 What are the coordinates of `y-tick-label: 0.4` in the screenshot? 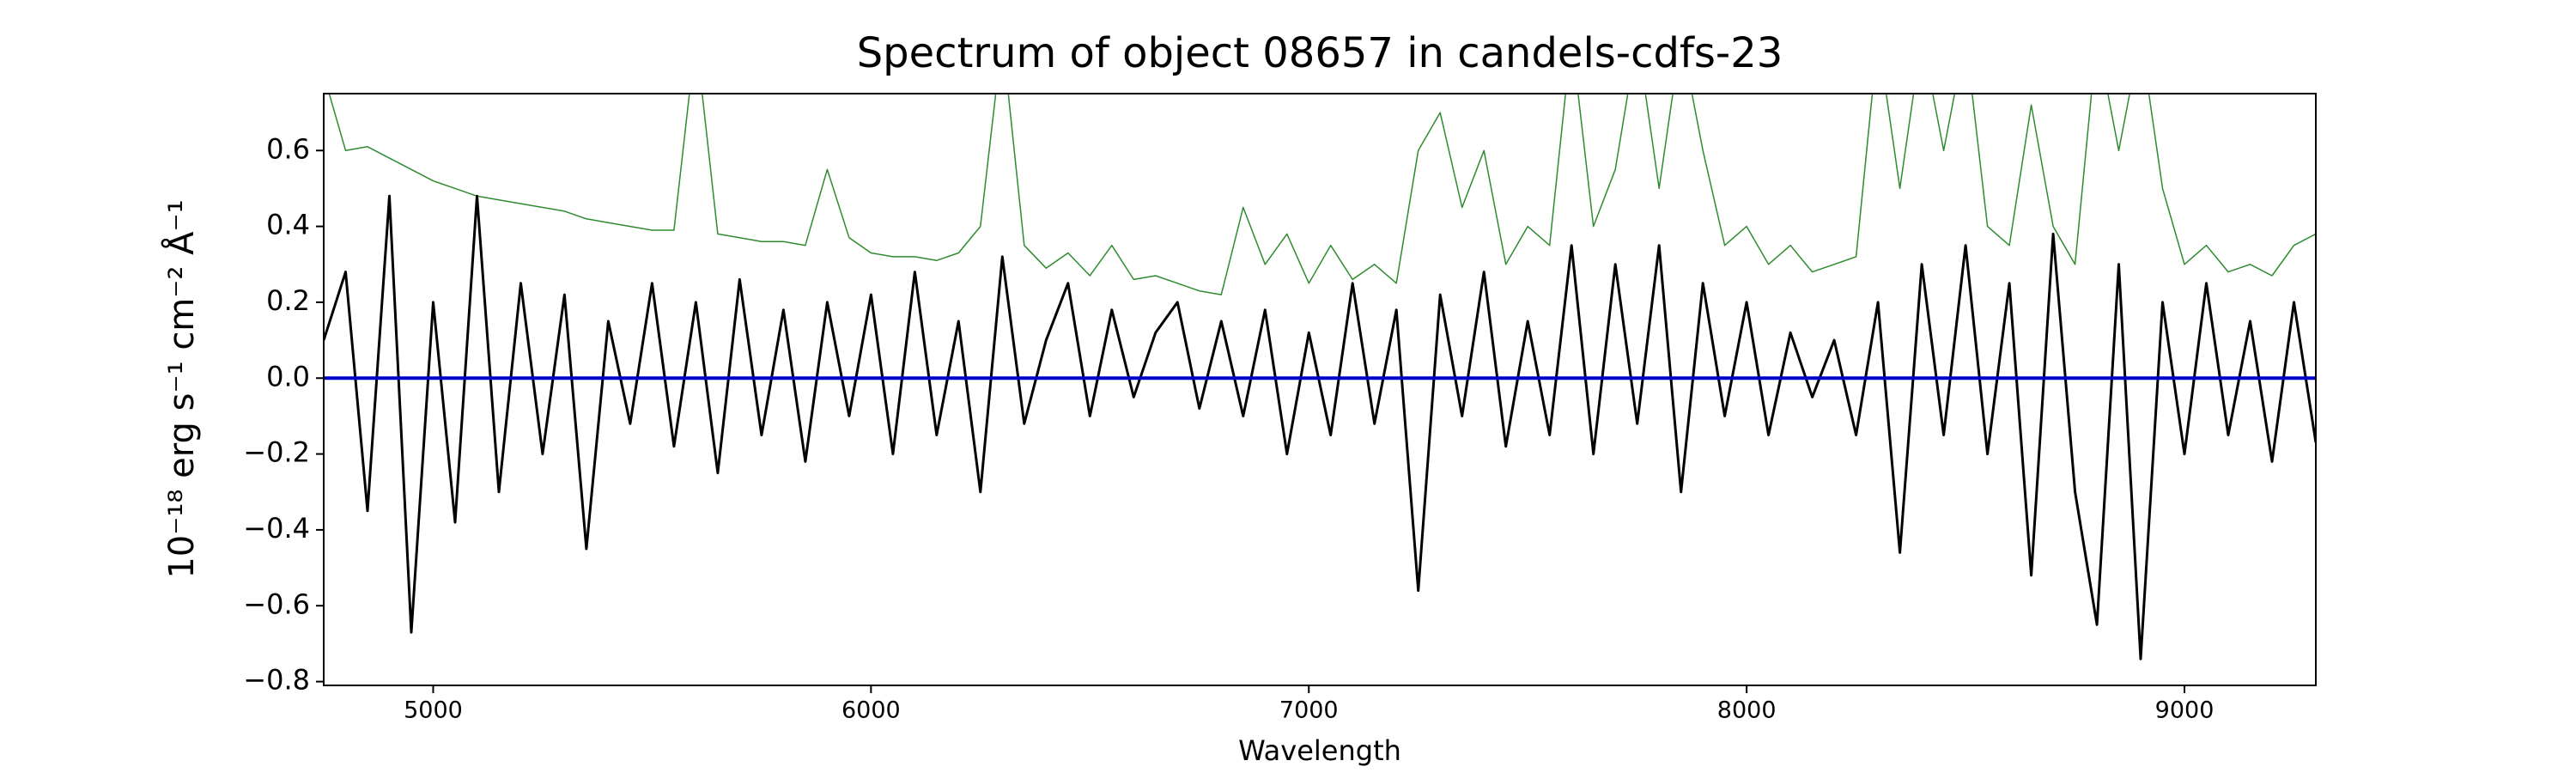 It's located at (288, 225).